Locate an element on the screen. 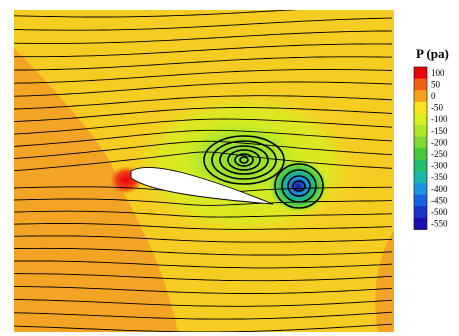 This screenshot has width=459, height=336. colorbar-tick-label: -50 is located at coordinates (437, 108).